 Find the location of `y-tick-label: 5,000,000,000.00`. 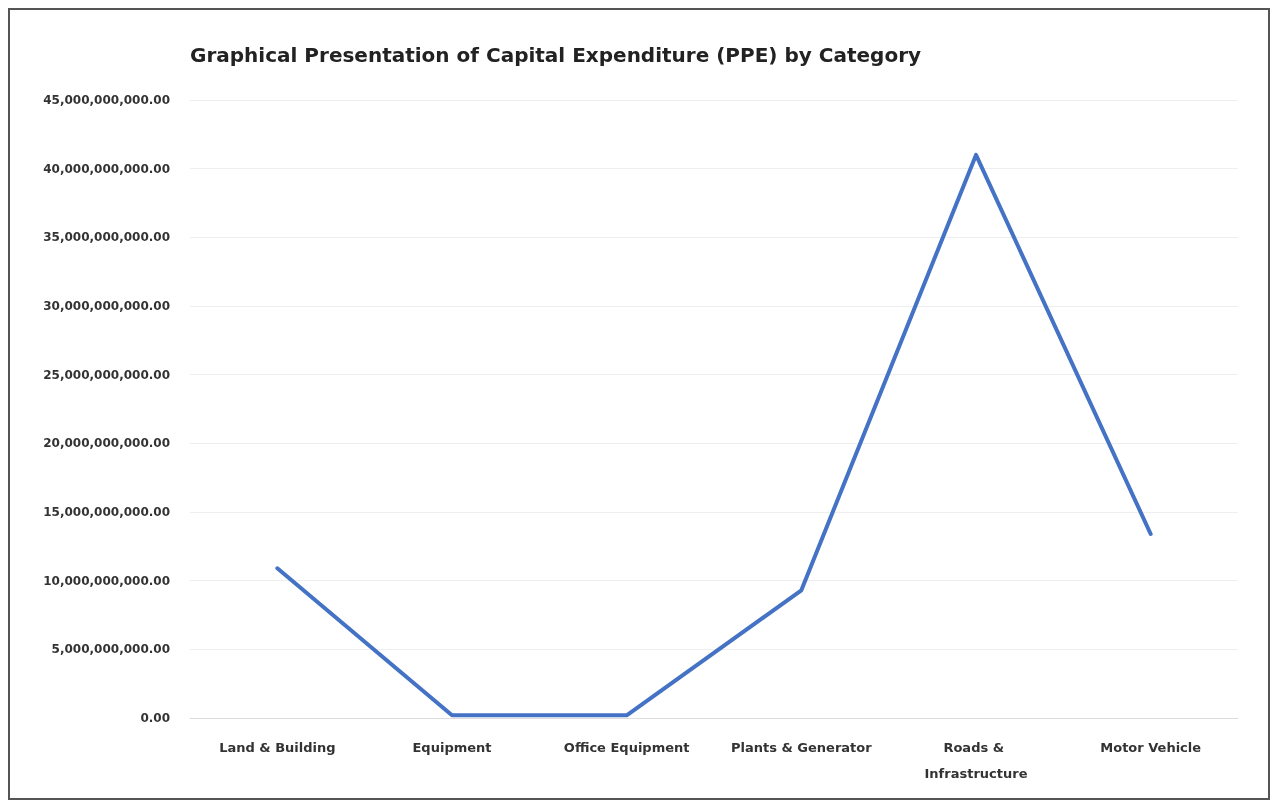

y-tick-label: 5,000,000,000.00 is located at coordinates (110, 649).